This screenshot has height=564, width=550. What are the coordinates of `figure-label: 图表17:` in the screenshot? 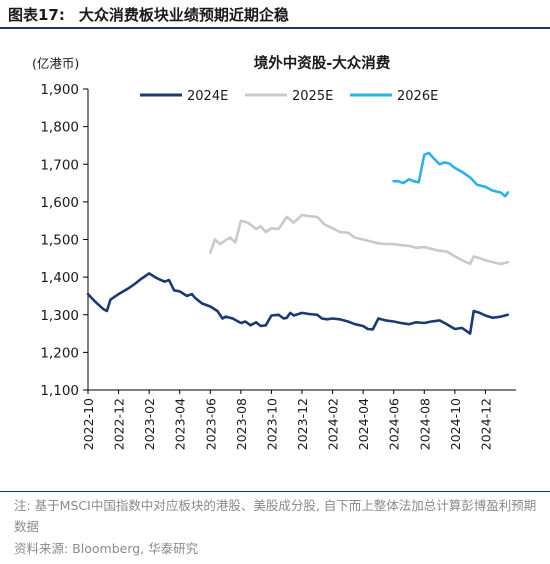 It's located at (36, 15).